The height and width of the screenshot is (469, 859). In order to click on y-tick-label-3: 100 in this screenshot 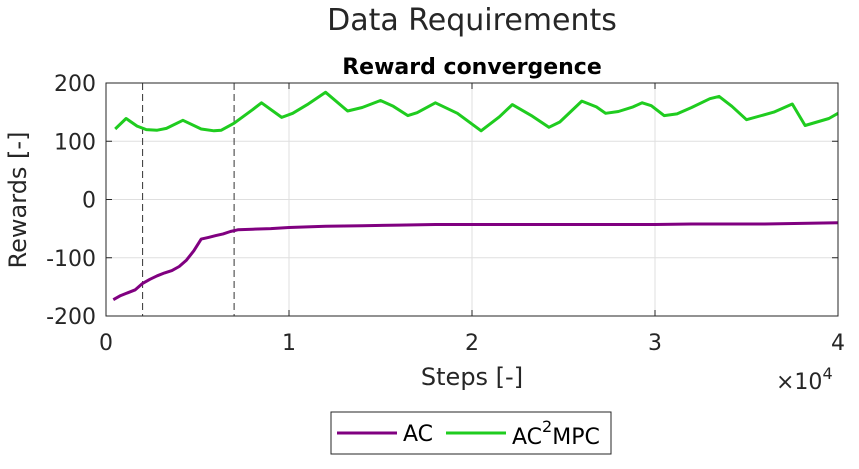, I will do `click(75, 142)`.